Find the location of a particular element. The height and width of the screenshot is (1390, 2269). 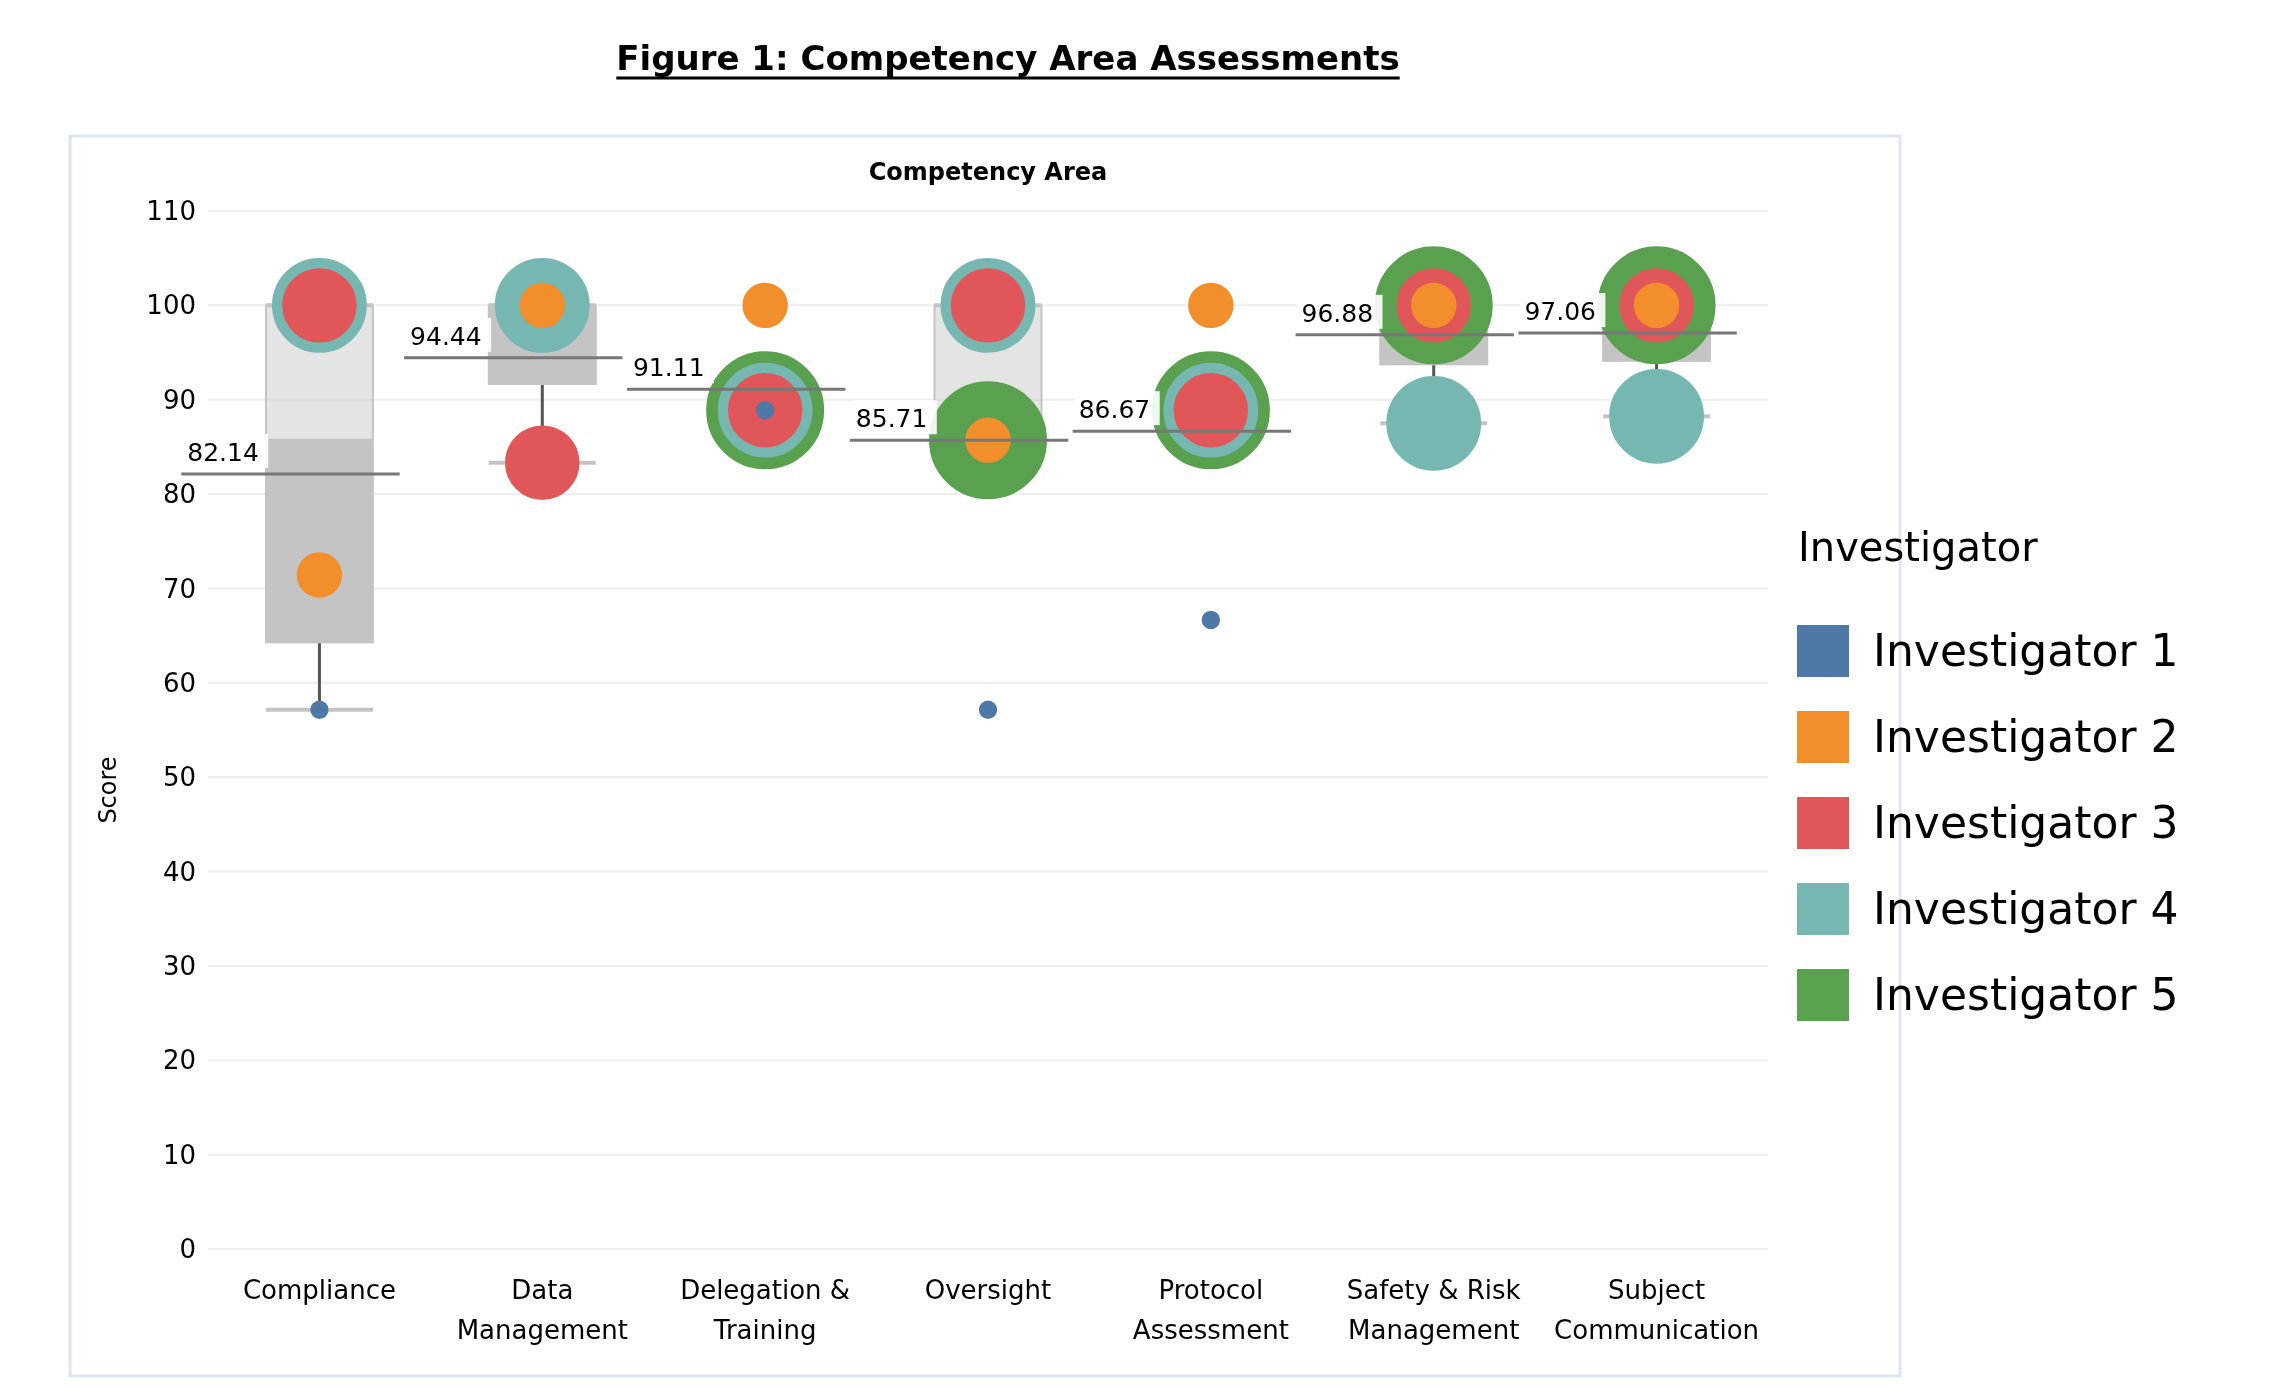

x-tick-label: Data Management is located at coordinates (542, 1310).